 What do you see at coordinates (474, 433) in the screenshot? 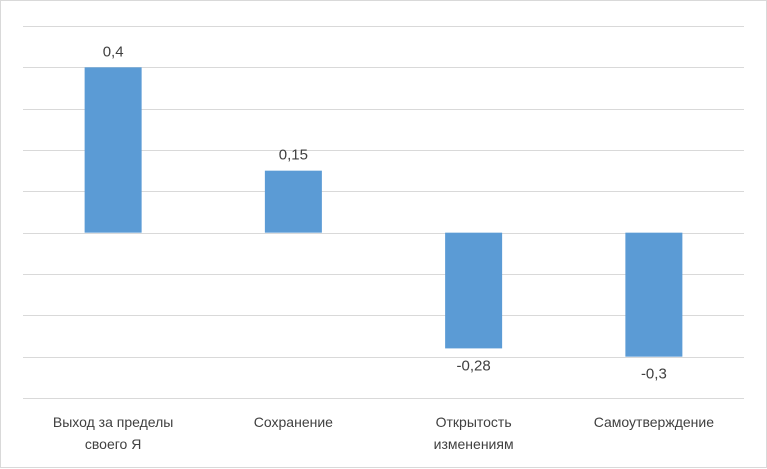
I see `category-label: Открытость изменениям` at bounding box center [474, 433].